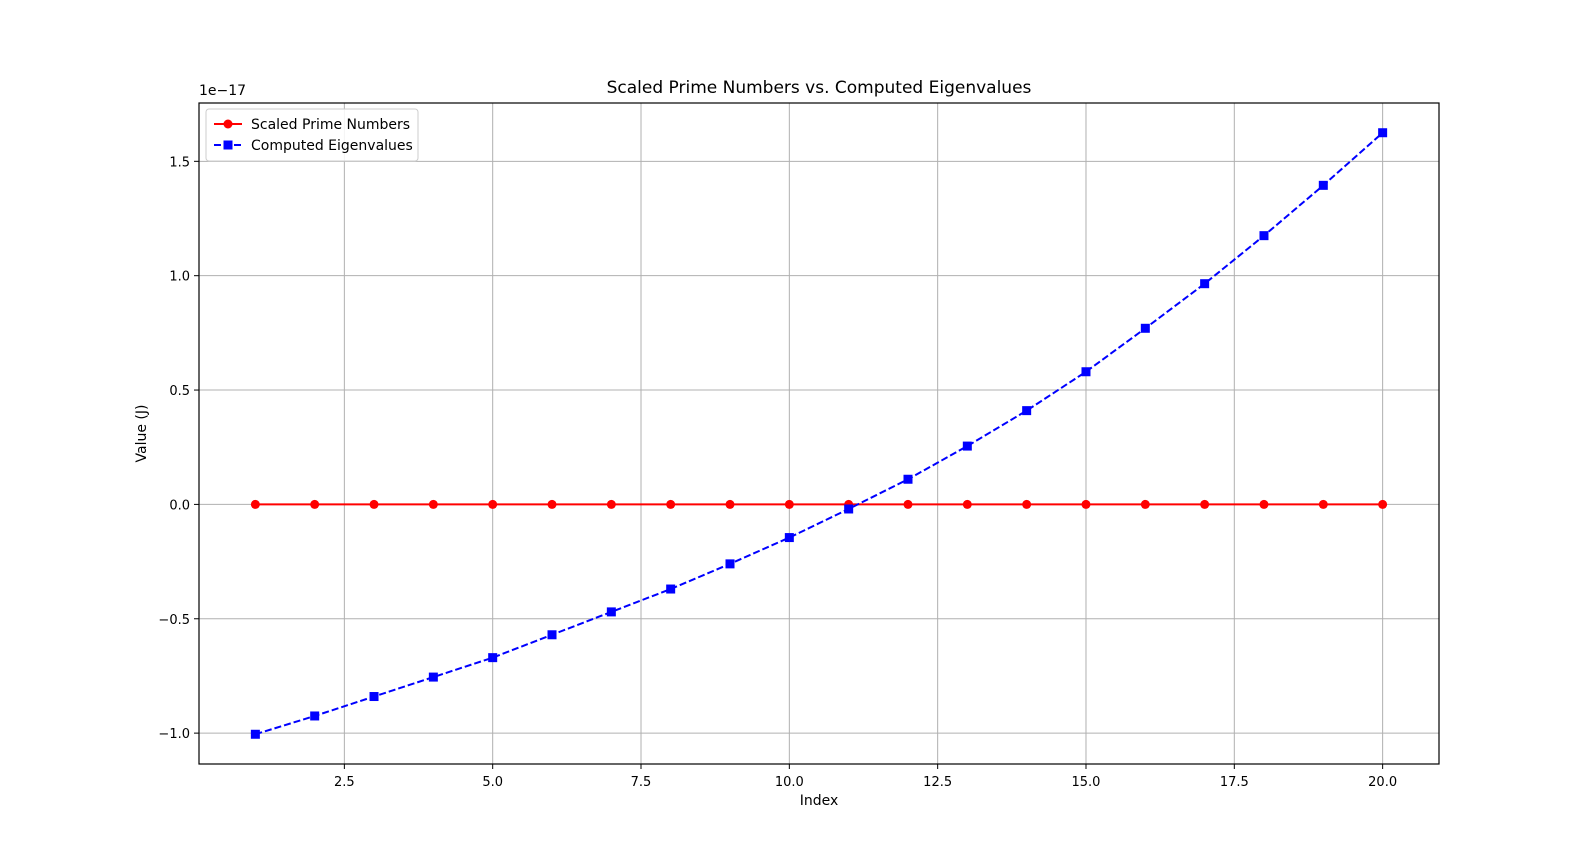 The height and width of the screenshot is (855, 1593). What do you see at coordinates (789, 782) in the screenshot?
I see `x-tick-label: 10.0` at bounding box center [789, 782].